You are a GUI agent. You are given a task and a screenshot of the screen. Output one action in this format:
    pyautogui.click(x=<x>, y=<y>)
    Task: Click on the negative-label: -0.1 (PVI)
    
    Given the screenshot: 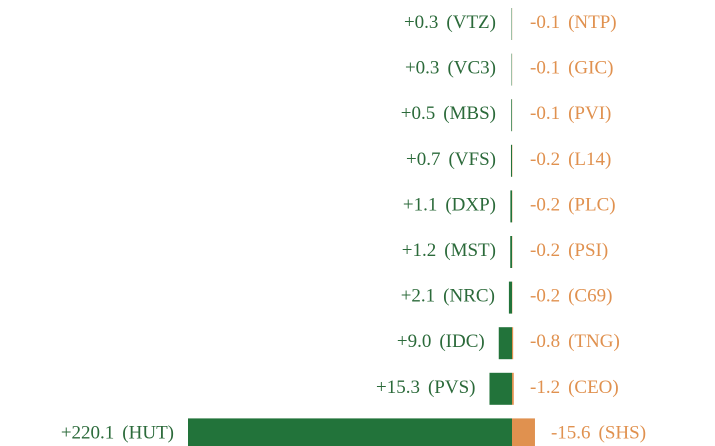 What is the action you would take?
    pyautogui.click(x=570, y=114)
    